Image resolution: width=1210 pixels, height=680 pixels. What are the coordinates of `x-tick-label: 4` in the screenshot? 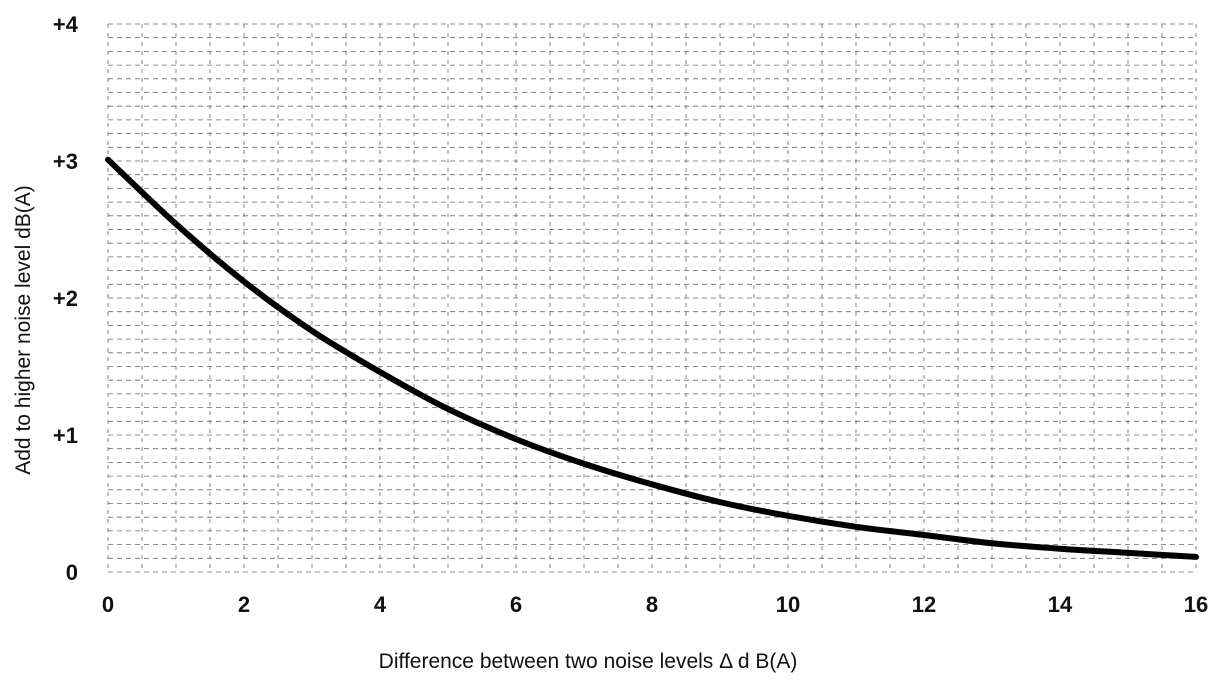 It's located at (380, 604).